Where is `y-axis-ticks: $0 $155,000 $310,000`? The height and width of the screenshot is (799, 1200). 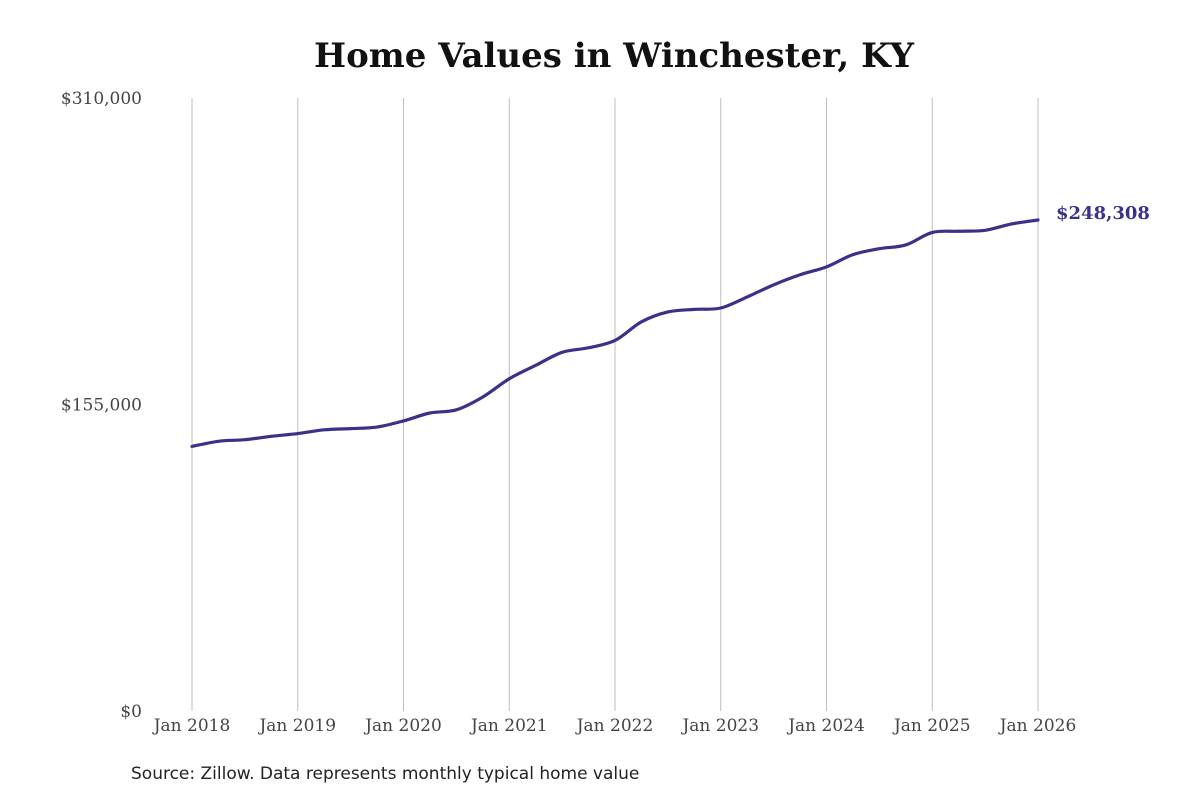 y-axis-ticks: $0 $155,000 $310,000 is located at coordinates (101, 405).